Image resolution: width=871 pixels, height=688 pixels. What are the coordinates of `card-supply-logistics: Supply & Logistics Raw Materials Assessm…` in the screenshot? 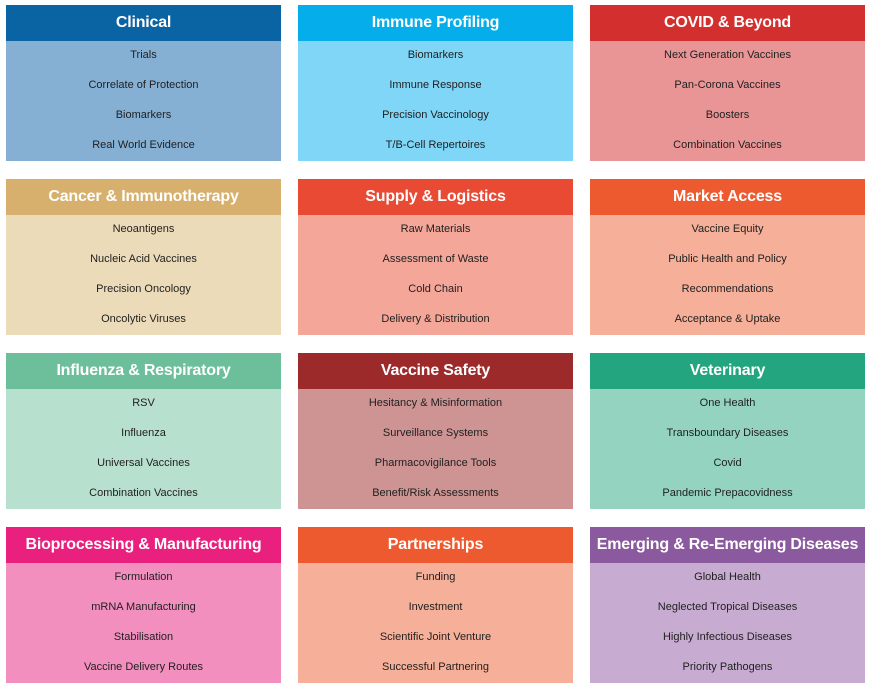 It's located at (435, 257).